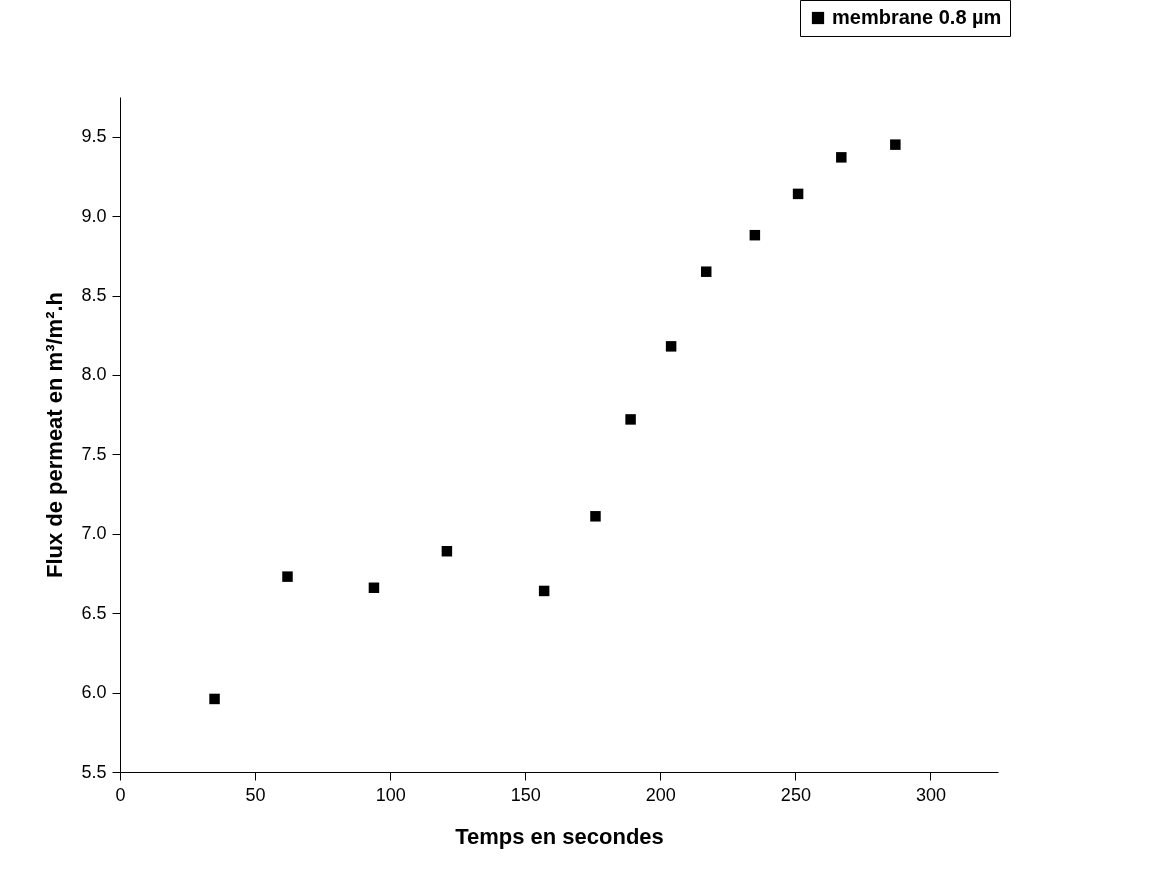 The width and height of the screenshot is (1155, 870). I want to click on y-tick-label: 9.0, so click(94, 215).